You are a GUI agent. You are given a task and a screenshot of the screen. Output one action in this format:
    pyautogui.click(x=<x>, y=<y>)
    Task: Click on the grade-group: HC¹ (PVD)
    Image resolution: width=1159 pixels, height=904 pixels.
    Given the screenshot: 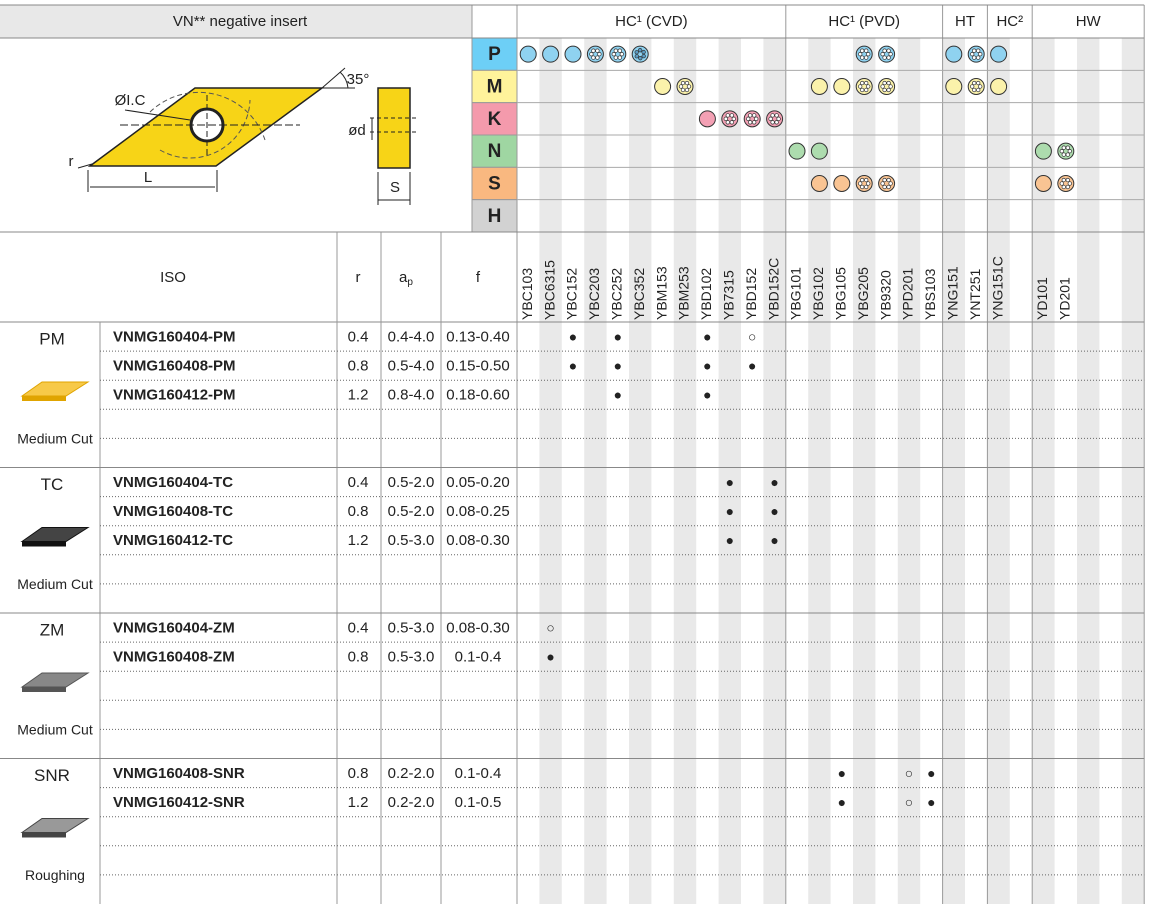 What is the action you would take?
    pyautogui.click(x=864, y=21)
    